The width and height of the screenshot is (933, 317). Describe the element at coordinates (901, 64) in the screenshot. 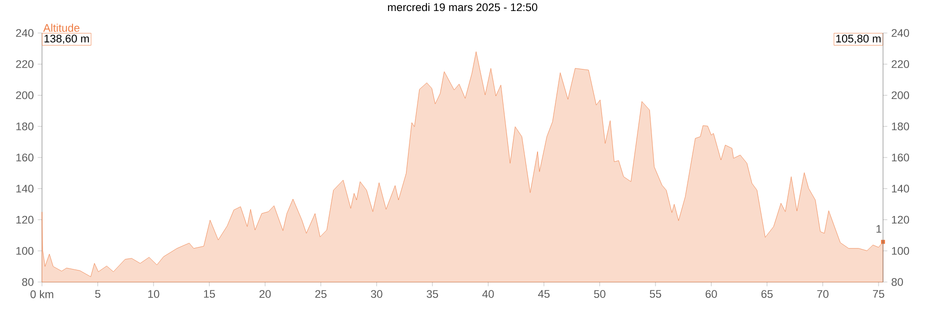

I see `y2-tick-label: 220` at that location.